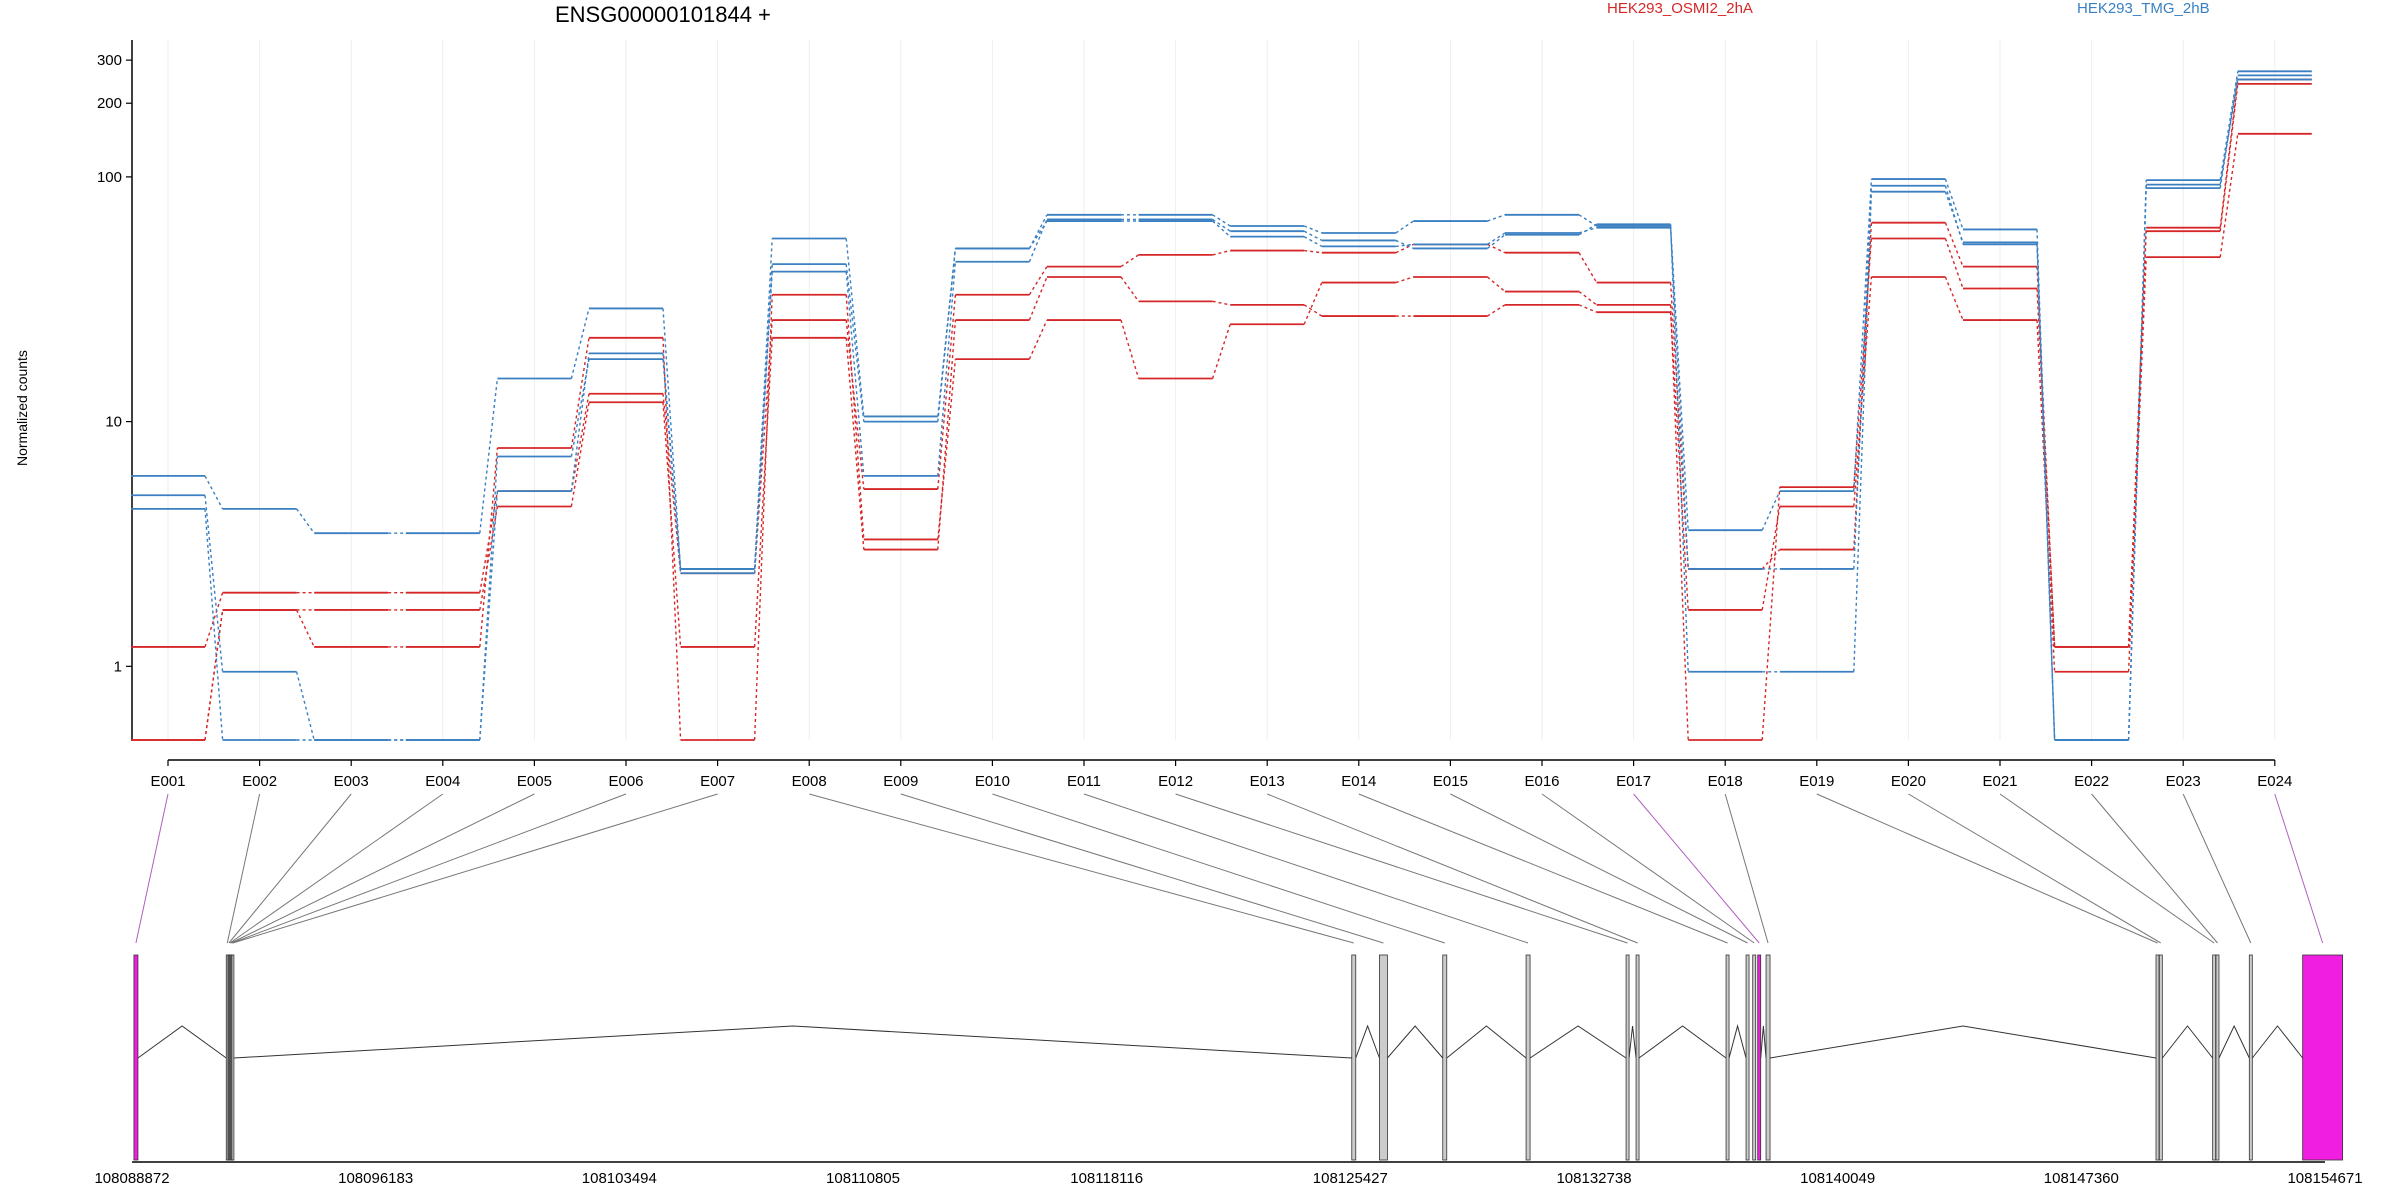 This screenshot has width=2400, height=1200. Describe the element at coordinates (1754, 1057) in the screenshot. I see `exon-box-e016` at that location.